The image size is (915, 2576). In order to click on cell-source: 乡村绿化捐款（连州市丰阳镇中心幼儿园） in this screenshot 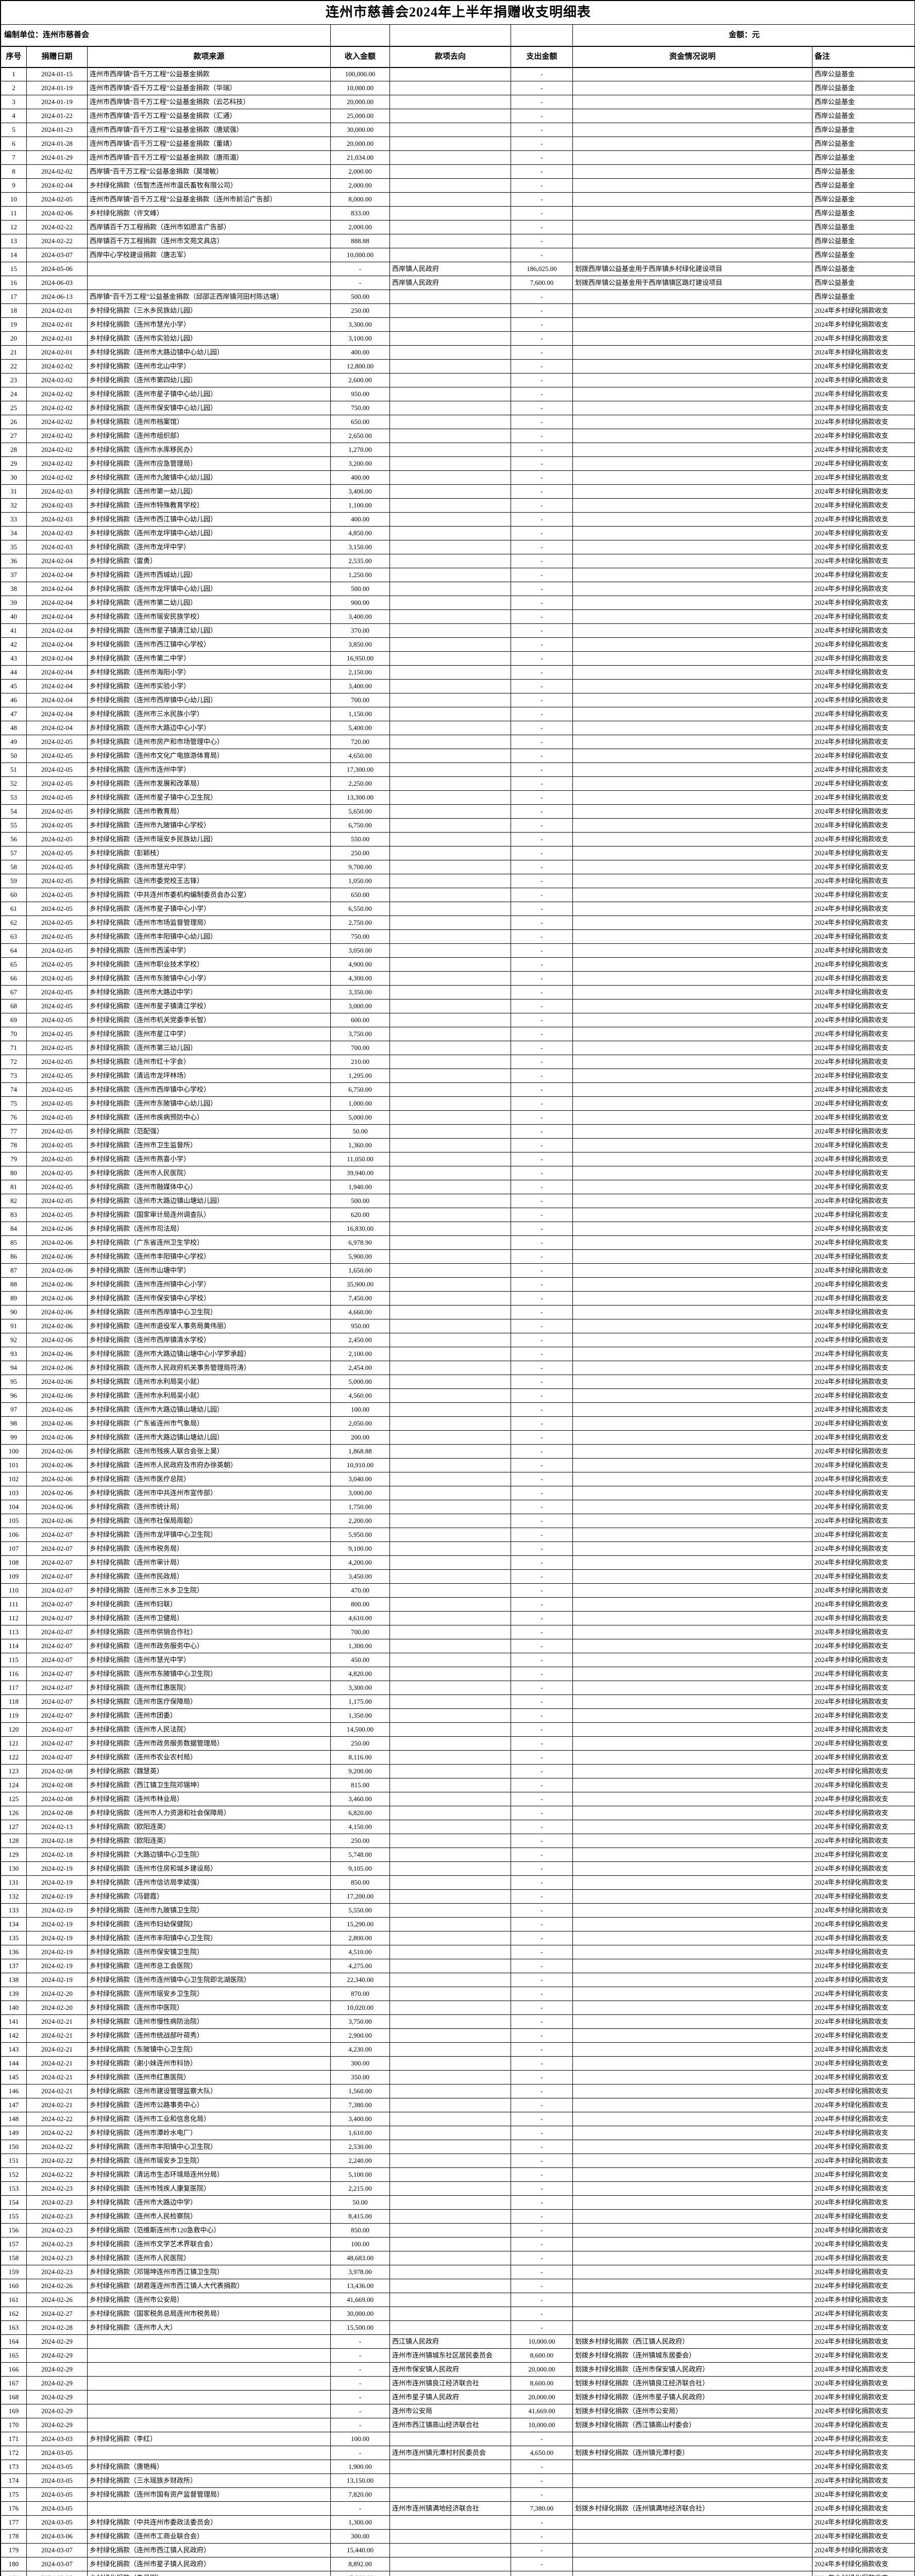, I will do `click(209, 936)`.